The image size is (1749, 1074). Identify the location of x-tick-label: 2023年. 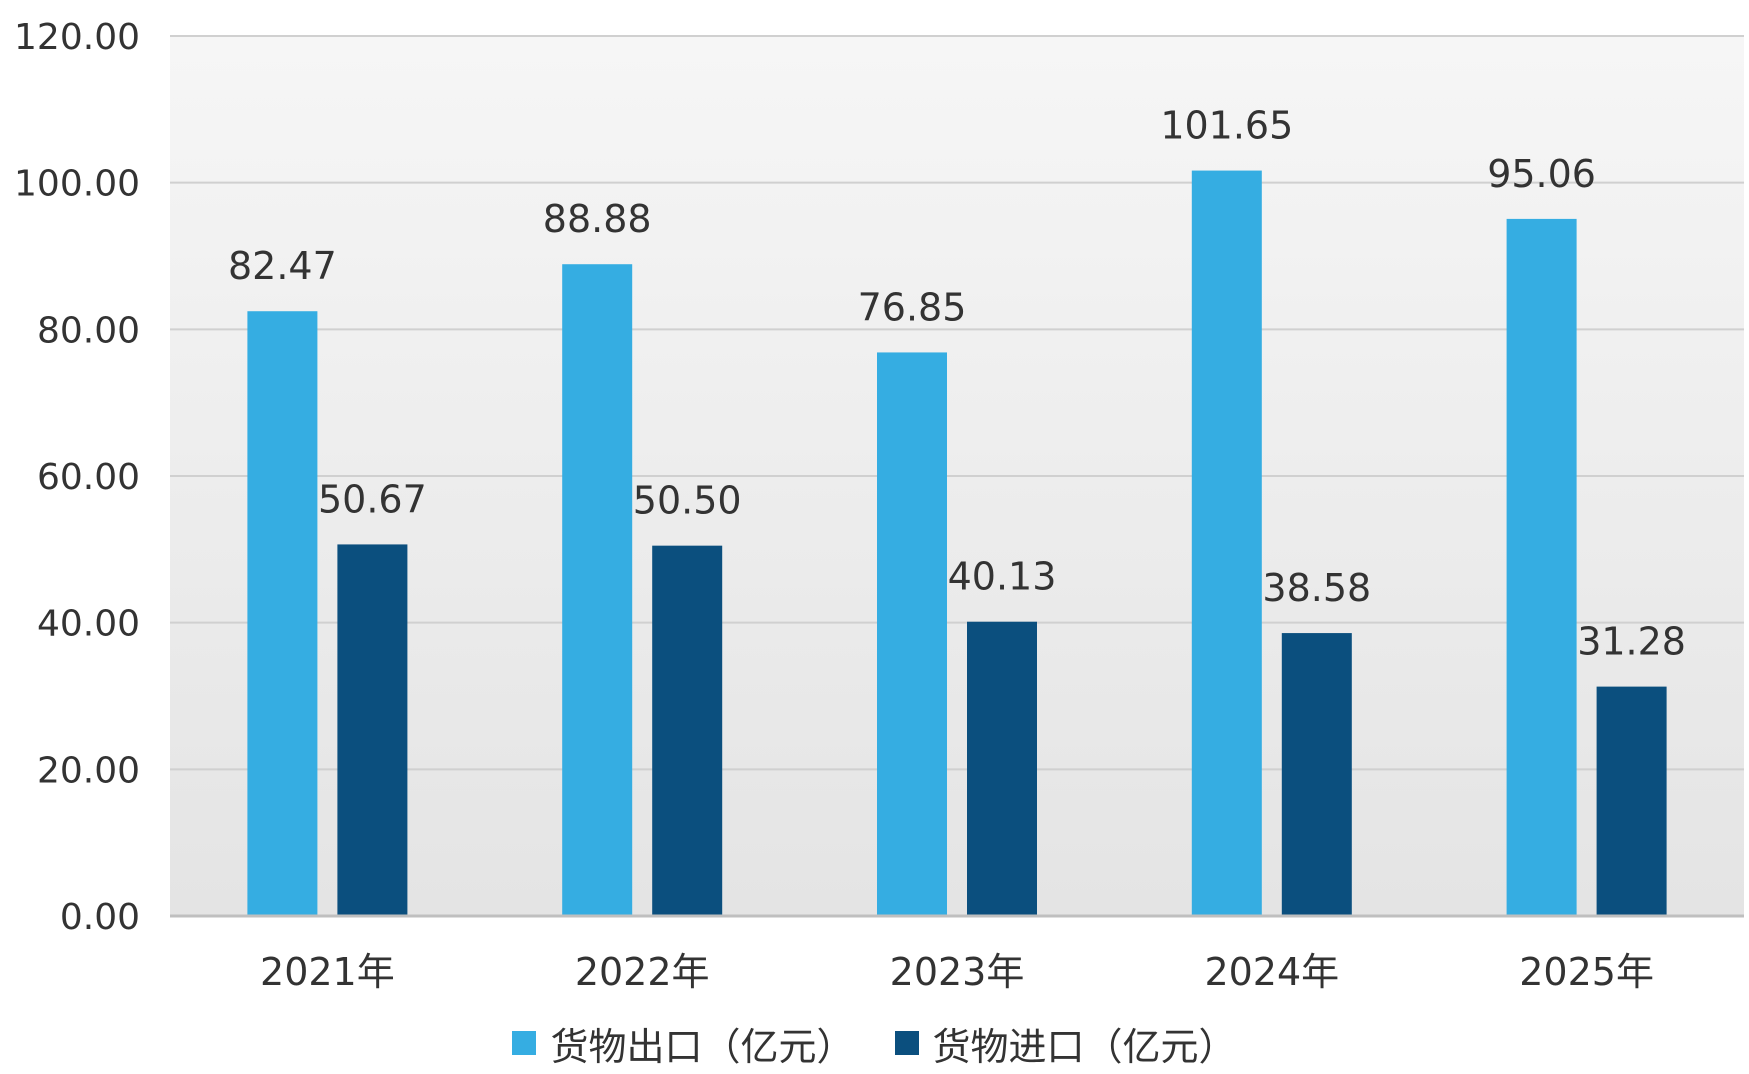
(957, 972).